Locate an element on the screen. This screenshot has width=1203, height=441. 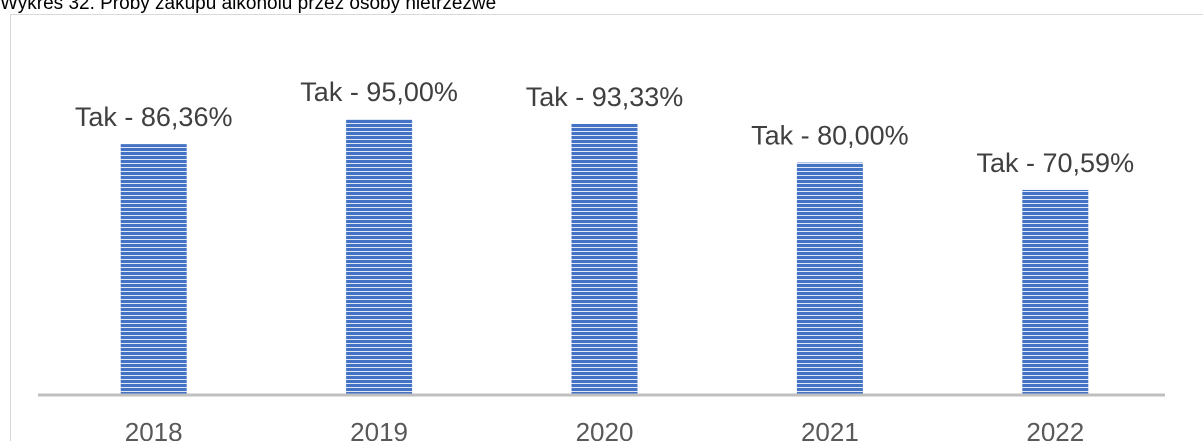
x-tick-label: 2020 is located at coordinates (605, 429).